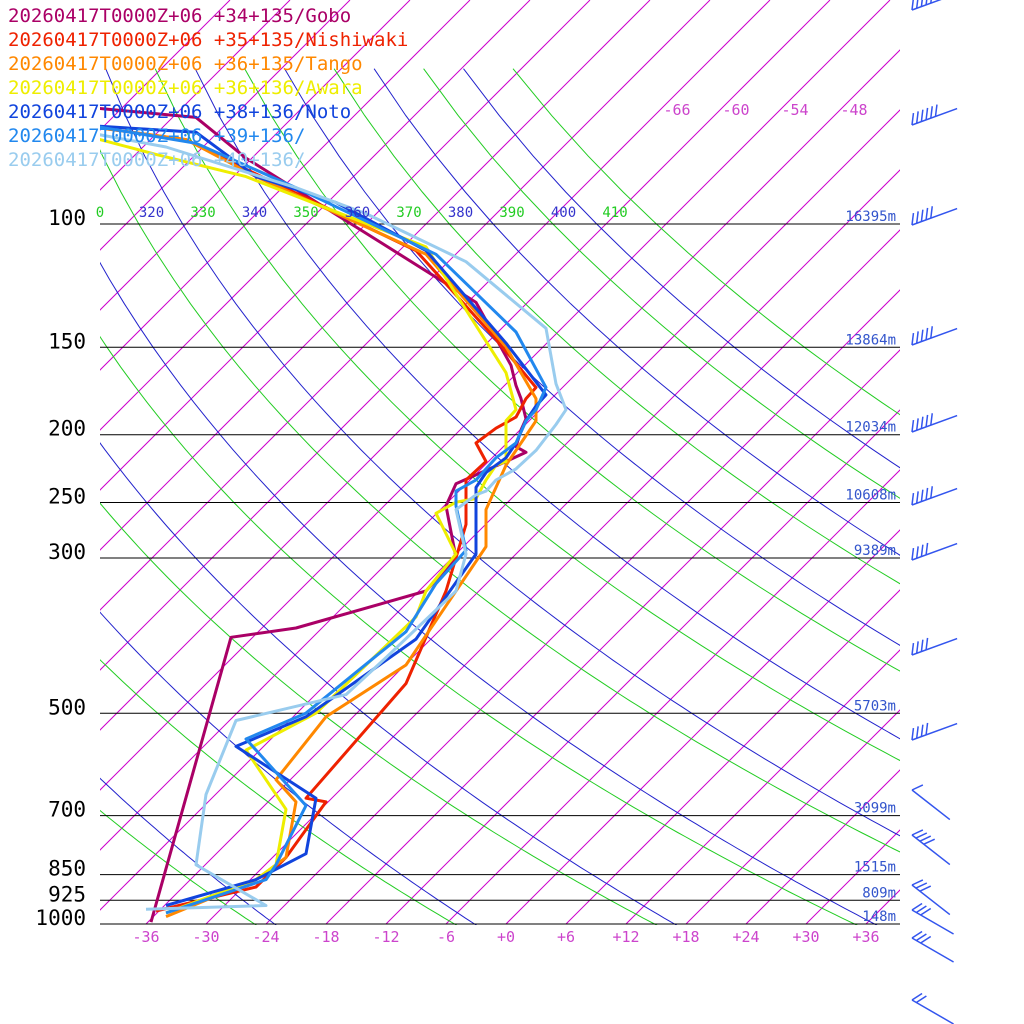 Image resolution: width=1024 pixels, height=1024 pixels. What do you see at coordinates (157, 136) in the screenshot?
I see `legend-entry: 20260417T0000Z+06 +39+136/` at bounding box center [157, 136].